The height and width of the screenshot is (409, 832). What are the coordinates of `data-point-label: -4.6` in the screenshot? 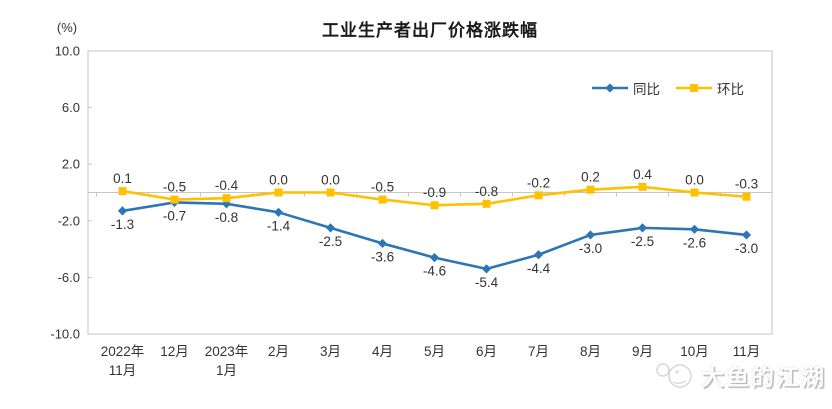 It's located at (434, 271).